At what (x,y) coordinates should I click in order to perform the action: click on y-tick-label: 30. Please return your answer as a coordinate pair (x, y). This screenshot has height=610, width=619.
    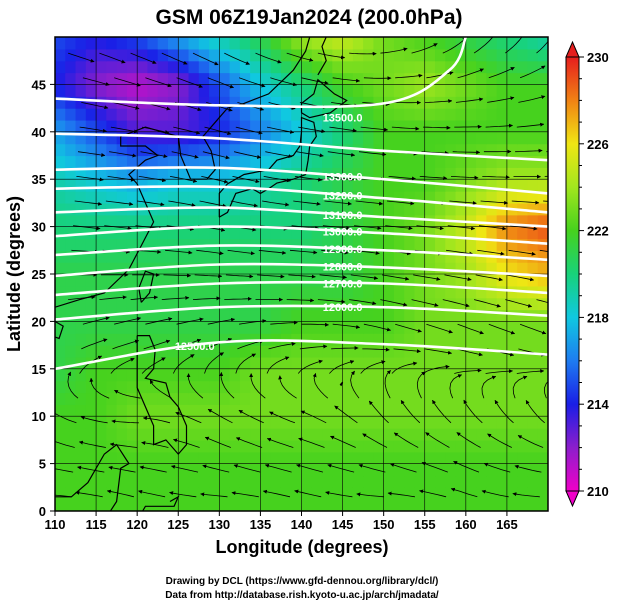
    Looking at the image, I should click on (39, 227).